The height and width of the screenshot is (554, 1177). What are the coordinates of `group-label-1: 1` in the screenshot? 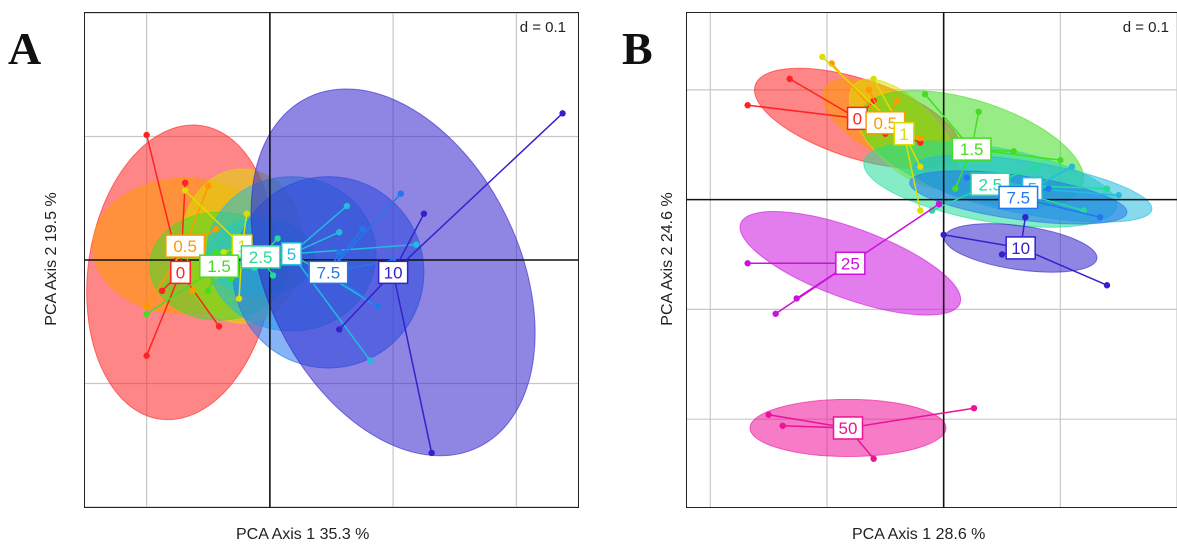 It's located at (903, 134).